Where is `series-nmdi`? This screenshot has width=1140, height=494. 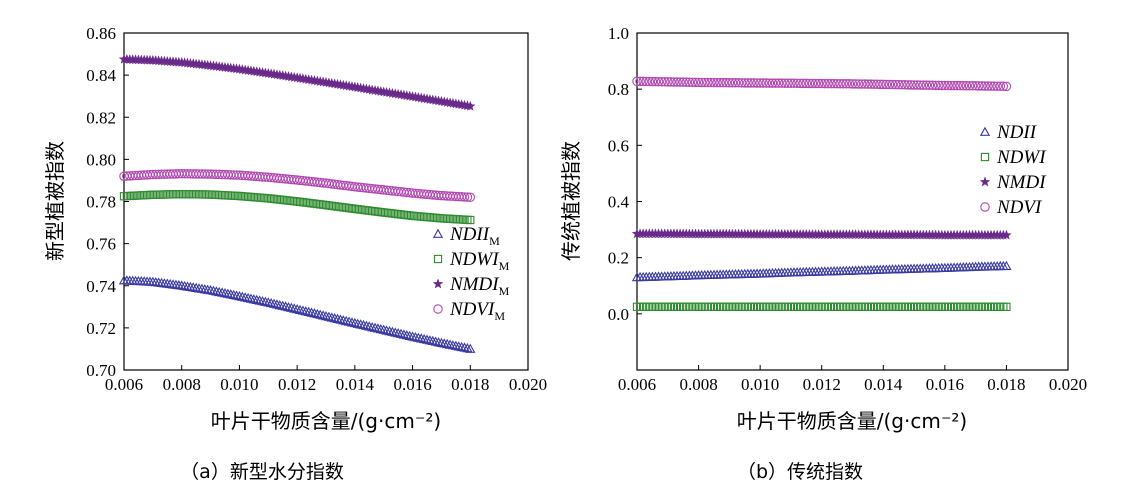 series-nmdi is located at coordinates (297, 82).